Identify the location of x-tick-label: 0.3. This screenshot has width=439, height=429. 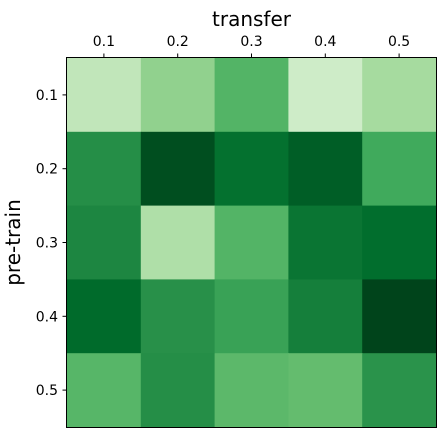
(251, 42).